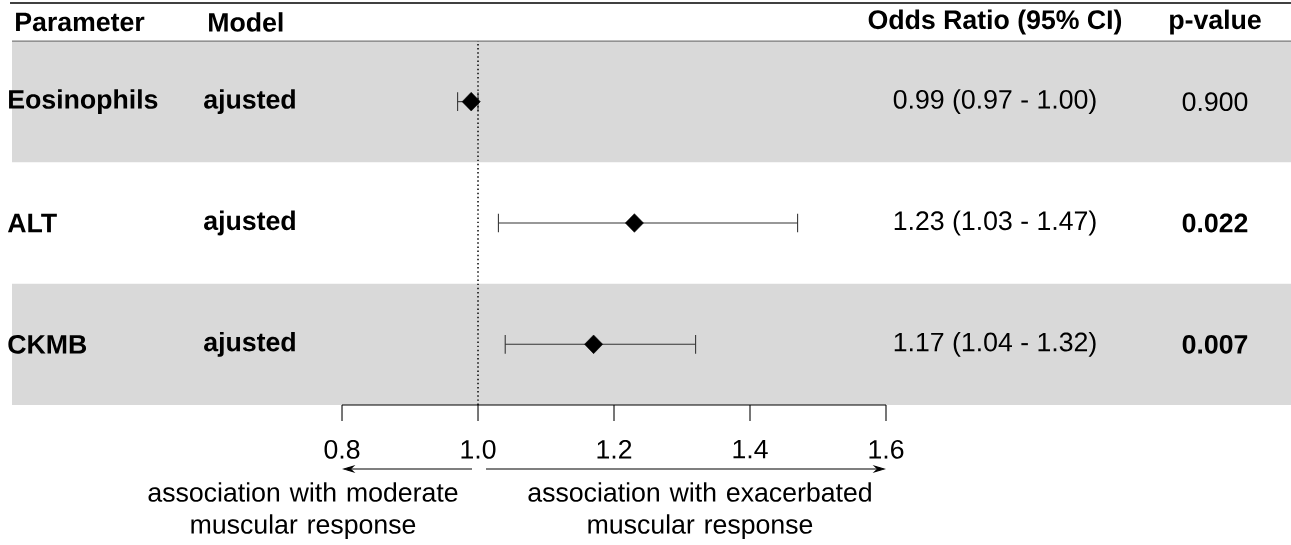  I want to click on y-tick-label: CKMB, so click(47, 344).